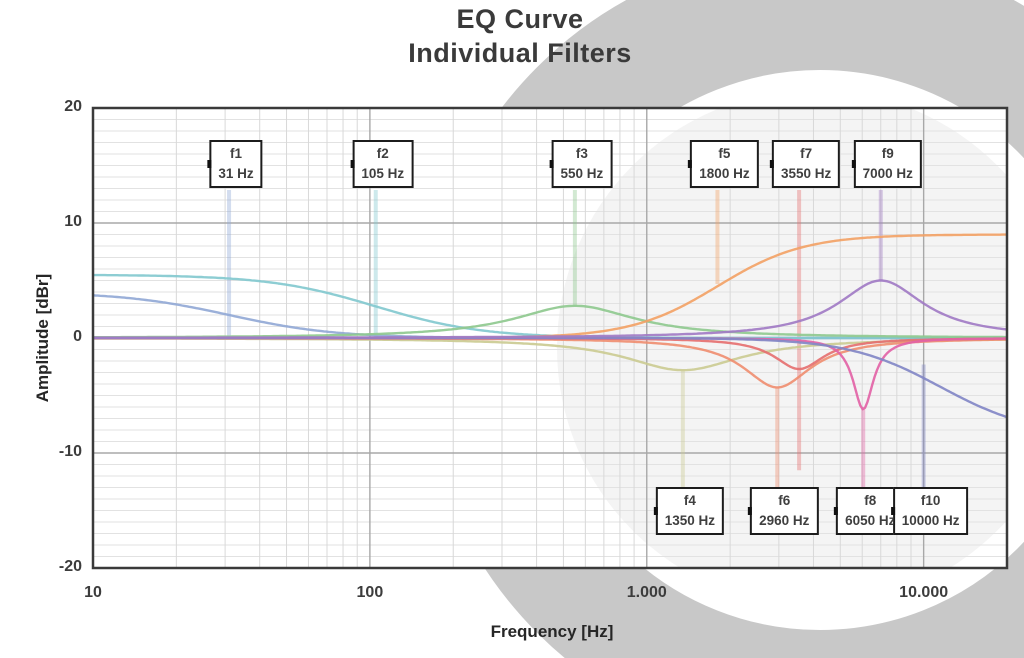 Image resolution: width=1024 pixels, height=658 pixels. What do you see at coordinates (235, 164) in the screenshot?
I see `filter-label-f1: f1 31 Hz` at bounding box center [235, 164].